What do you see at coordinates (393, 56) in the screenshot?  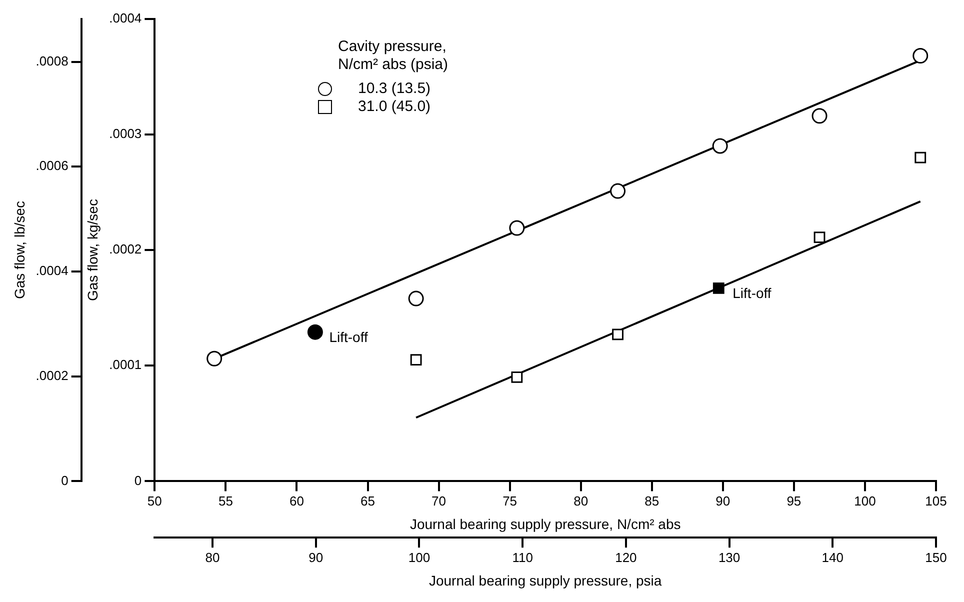 I see `legend-title: Cavity pressure, N/cm² abs (psia)` at bounding box center [393, 56].